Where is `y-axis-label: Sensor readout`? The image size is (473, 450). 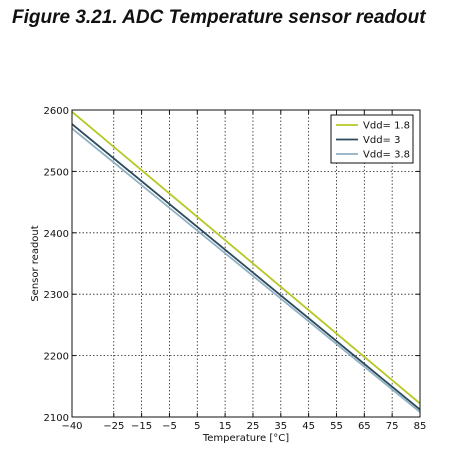
y-axis-label: Sensor readout is located at coordinates (35, 263).